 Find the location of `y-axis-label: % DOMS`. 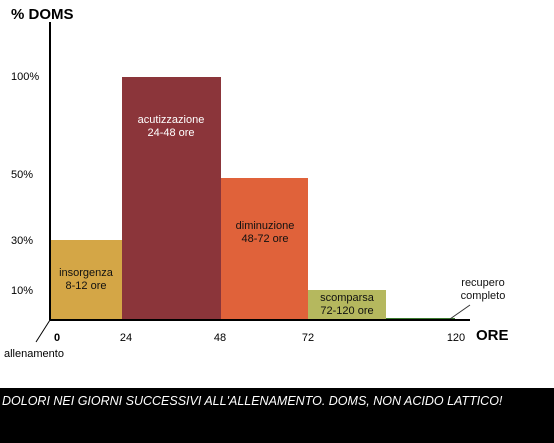

y-axis-label: % DOMS is located at coordinates (42, 14).